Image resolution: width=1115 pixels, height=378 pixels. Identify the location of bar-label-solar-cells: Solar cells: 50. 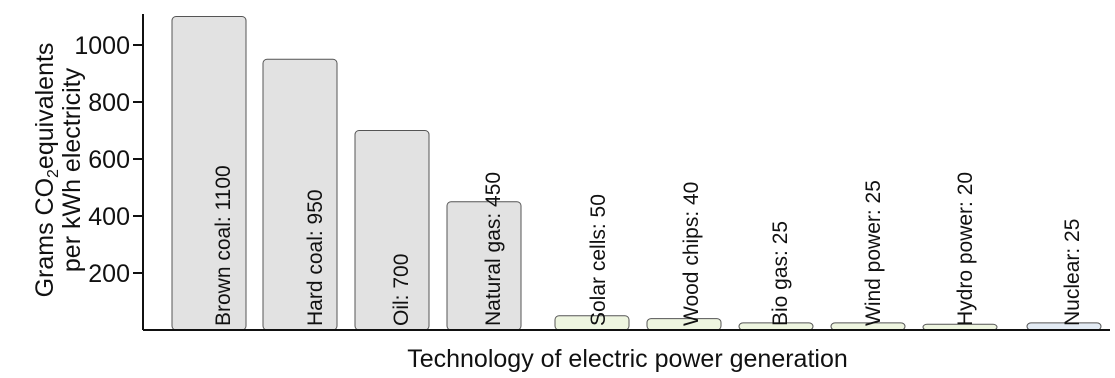
(598, 260).